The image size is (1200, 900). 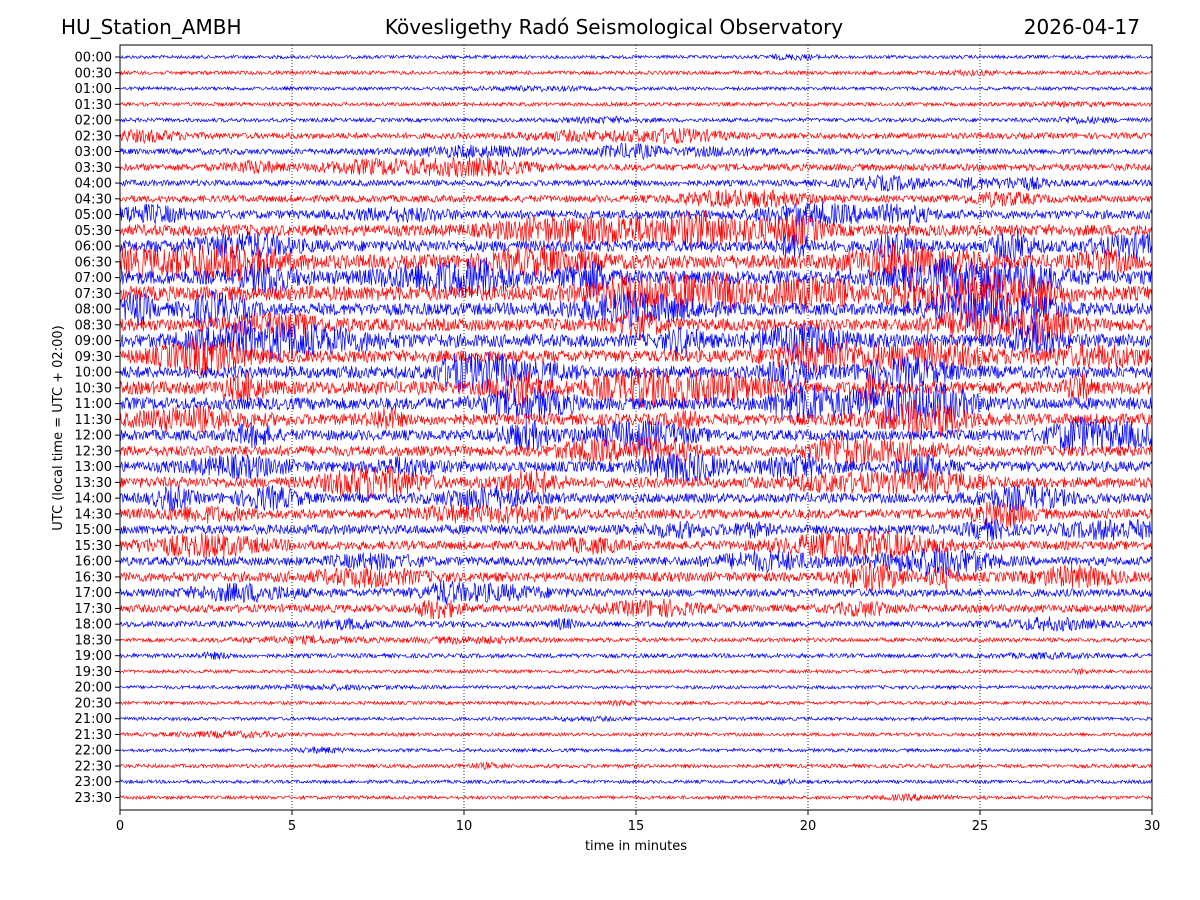 I want to click on y-tick-label: 07:00, so click(x=93, y=278).